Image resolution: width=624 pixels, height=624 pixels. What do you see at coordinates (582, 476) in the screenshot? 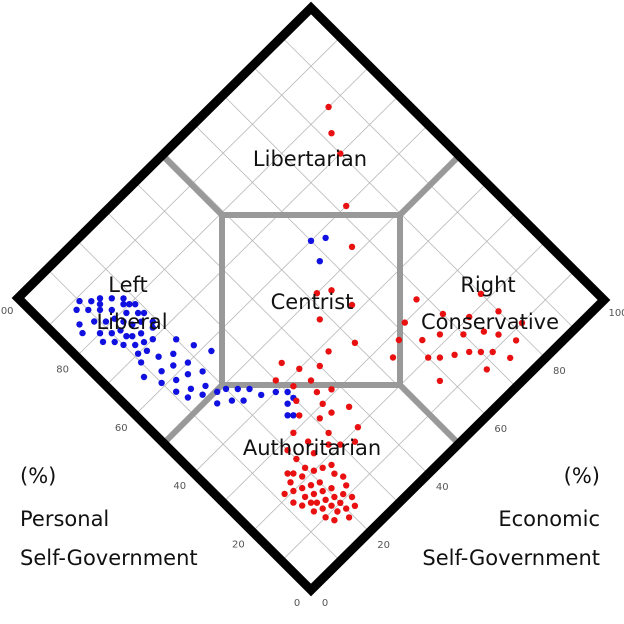
I see `economic-axis-unit: (%)` at bounding box center [582, 476].